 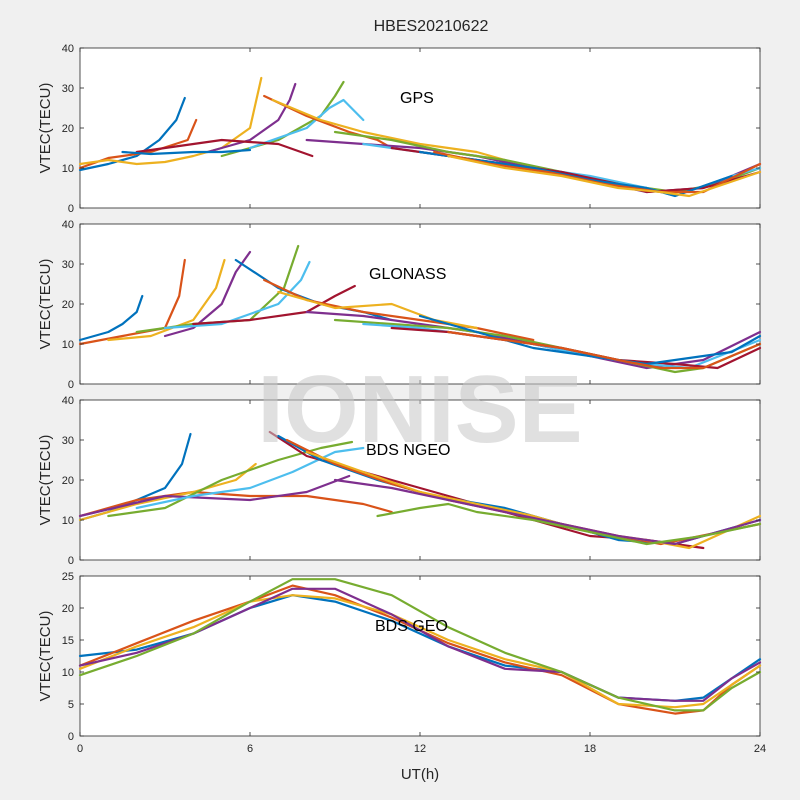 I want to click on panel-annotation: GLONASS, so click(x=407, y=274).